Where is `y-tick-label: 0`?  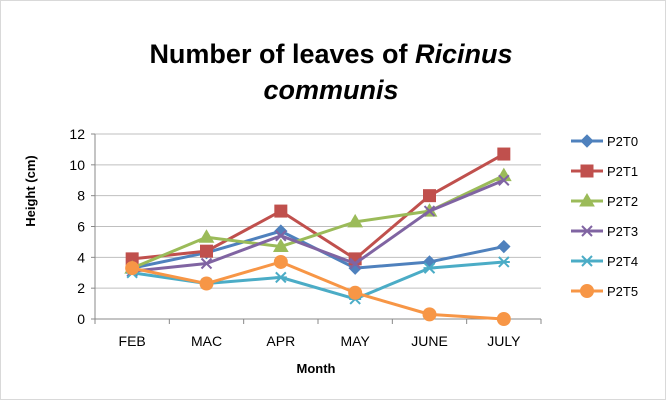
y-tick-label: 0 is located at coordinates (81, 319).